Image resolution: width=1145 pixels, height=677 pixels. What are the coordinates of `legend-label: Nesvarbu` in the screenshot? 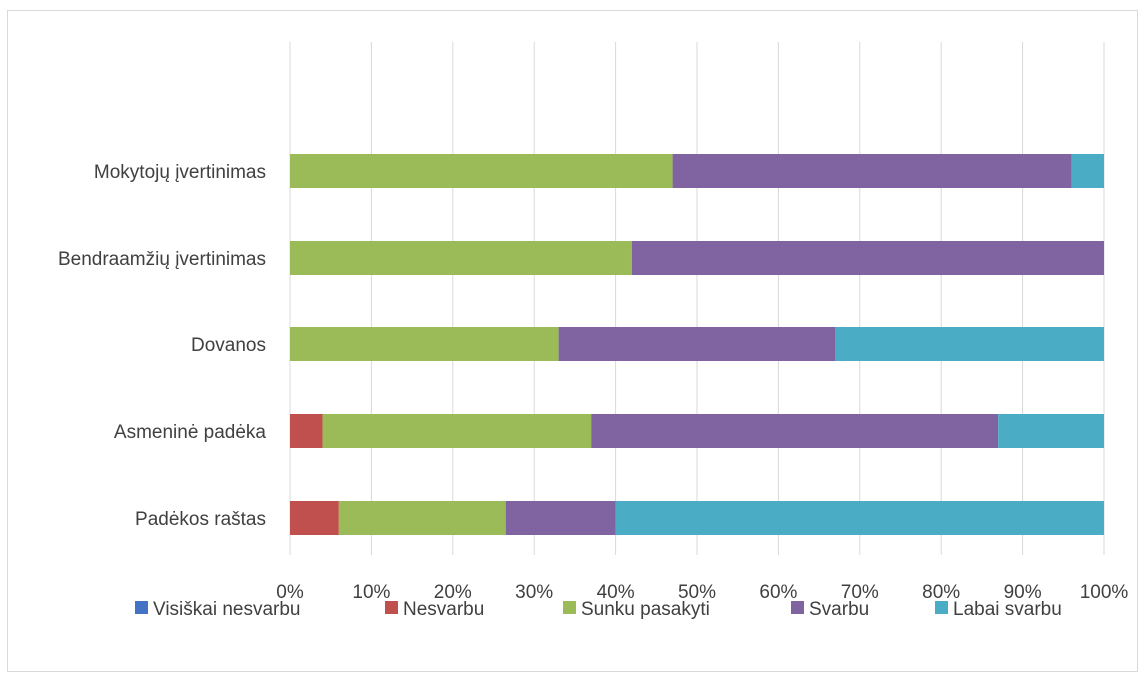 It's located at (443, 609).